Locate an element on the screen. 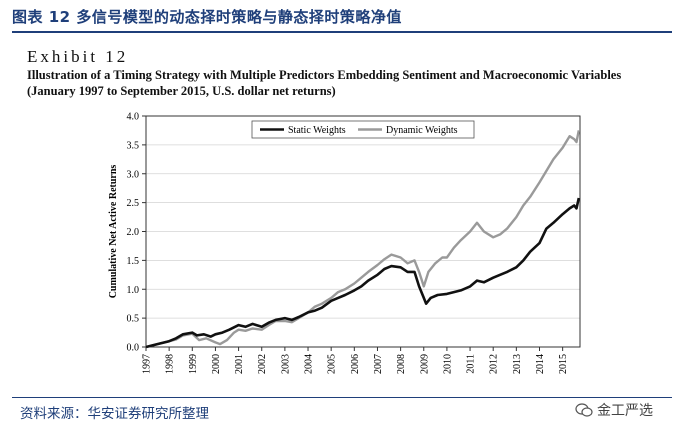 This screenshot has width=686, height=443. x-tick-label: 2000 is located at coordinates (216, 364).